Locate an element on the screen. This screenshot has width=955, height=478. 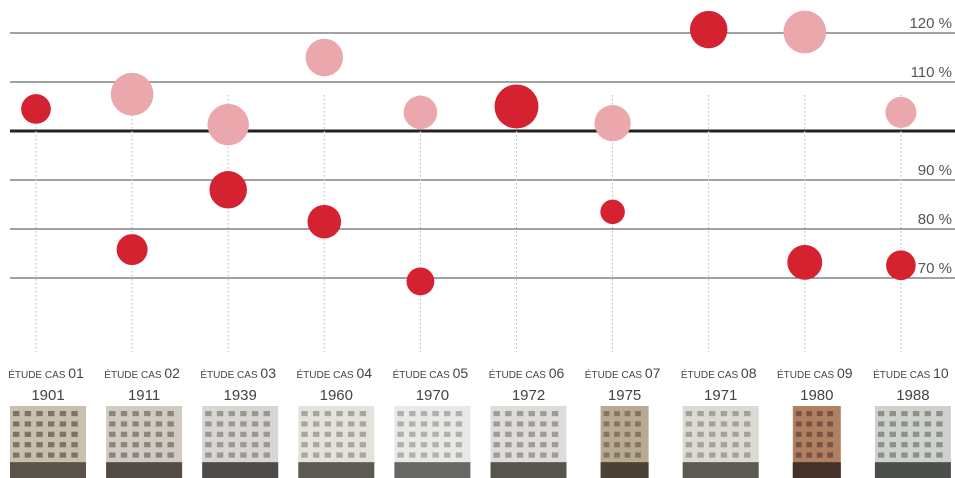
case-label: ÉTUDE CAS 06 is located at coordinates (527, 373).